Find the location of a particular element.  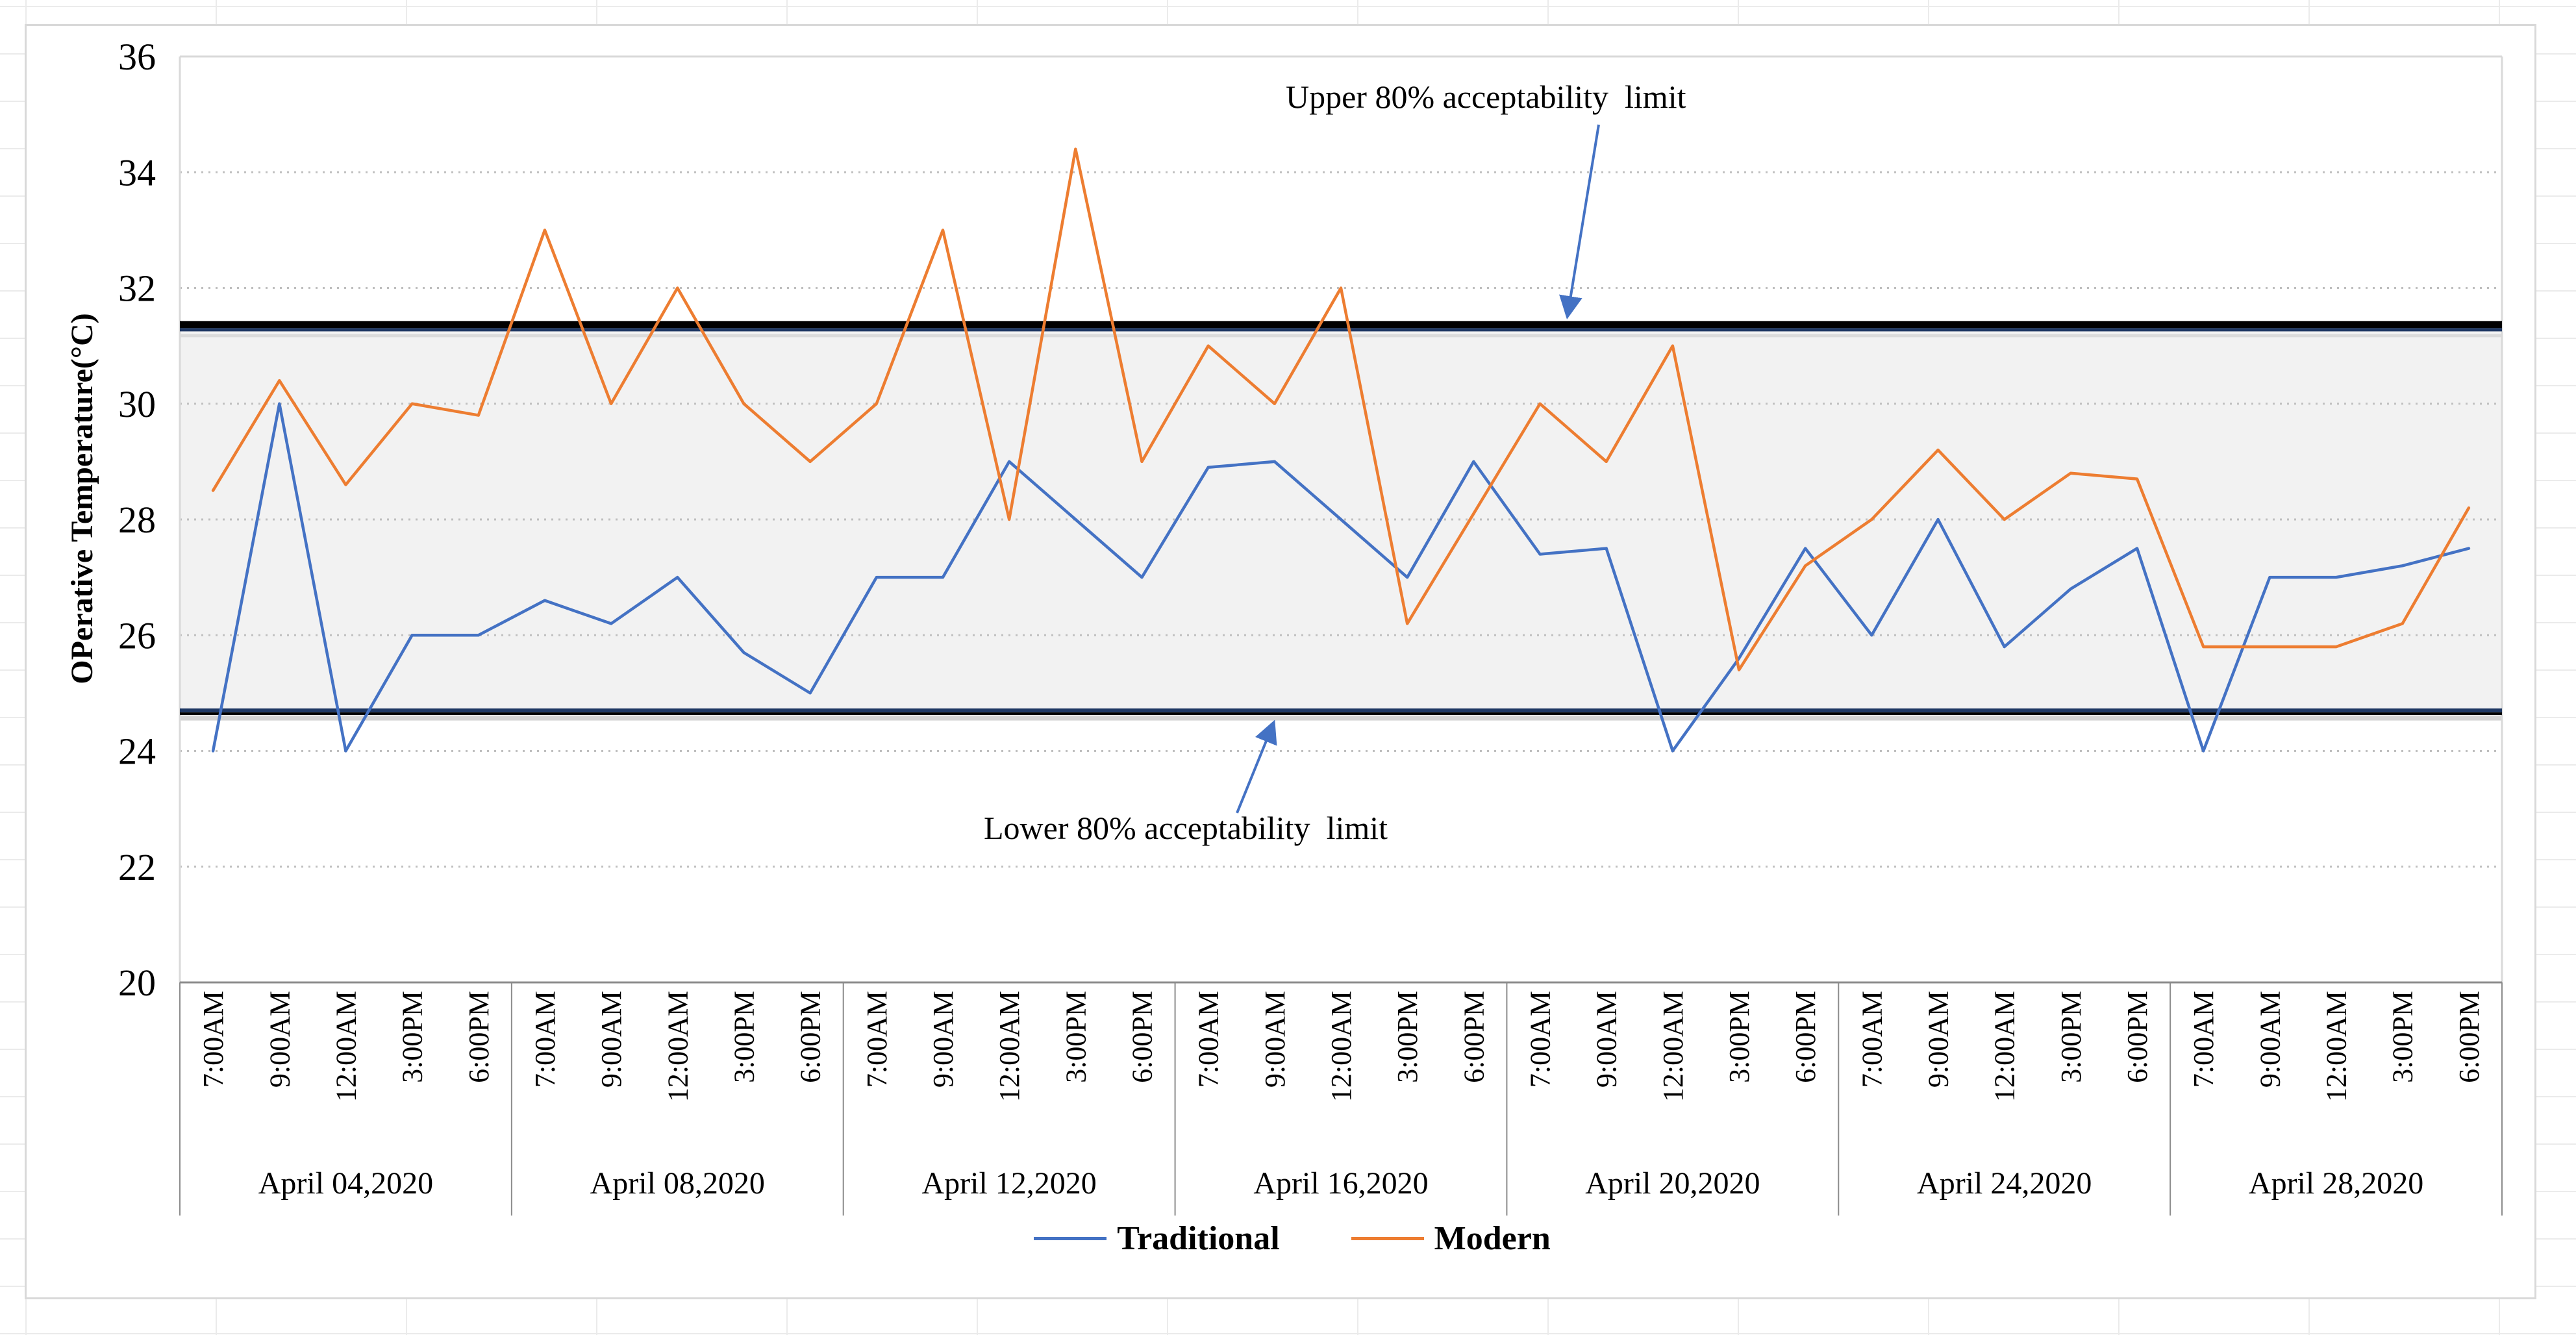

y-tick-label-34: 34 is located at coordinates (137, 172).